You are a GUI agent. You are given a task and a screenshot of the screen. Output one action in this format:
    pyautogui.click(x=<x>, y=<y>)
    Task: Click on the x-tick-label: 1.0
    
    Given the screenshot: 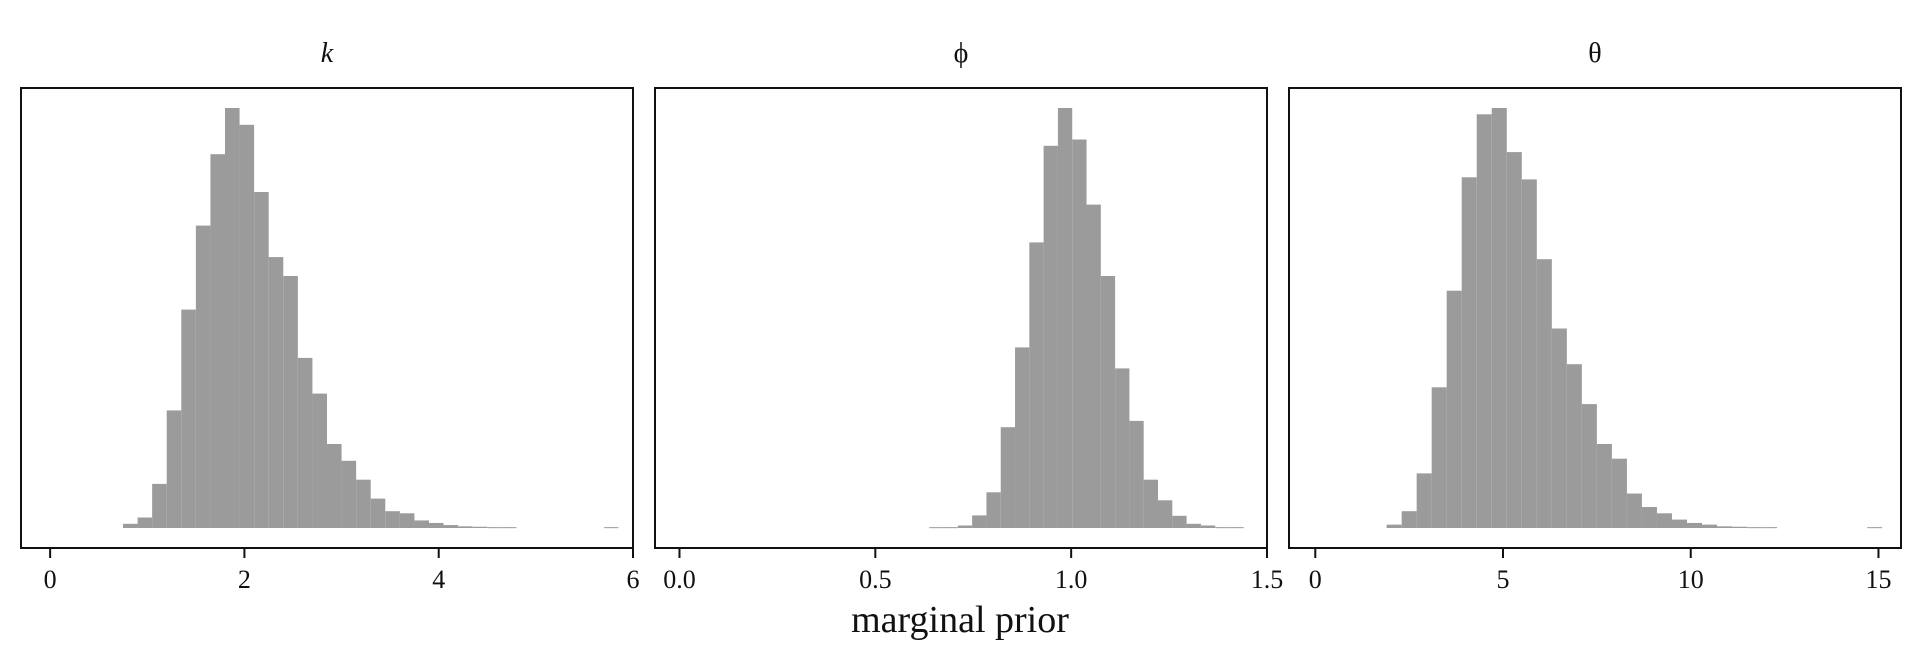 What is the action you would take?
    pyautogui.click(x=1071, y=579)
    